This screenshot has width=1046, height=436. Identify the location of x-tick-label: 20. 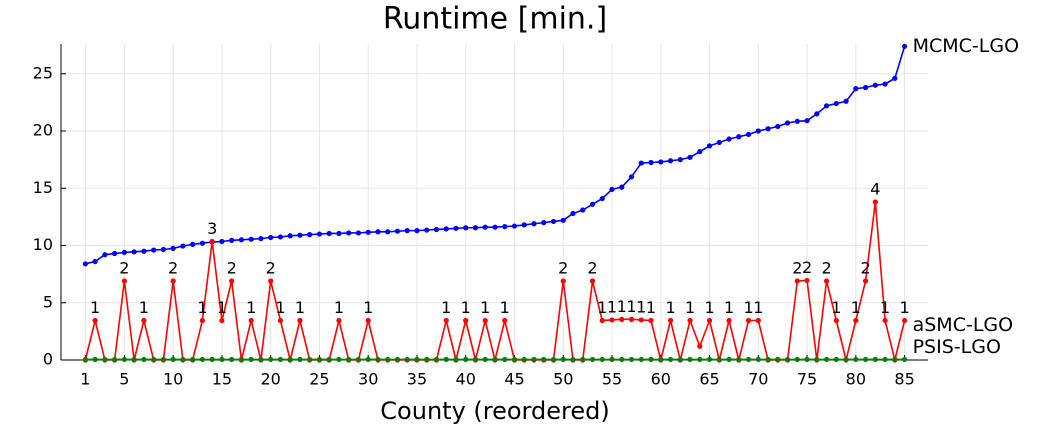
(270, 379).